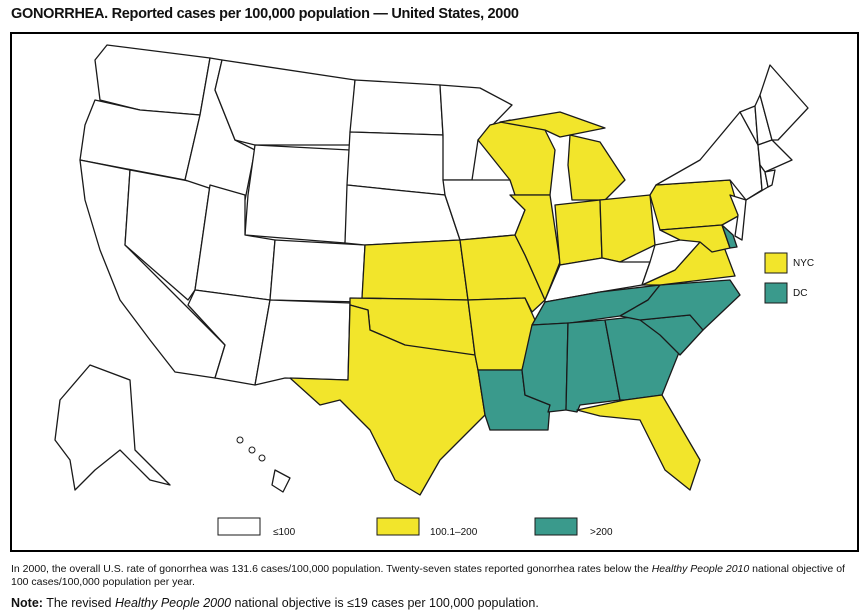 This screenshot has width=867, height=615. What do you see at coordinates (601, 532) in the screenshot?
I see `legend-label-high: >200` at bounding box center [601, 532].